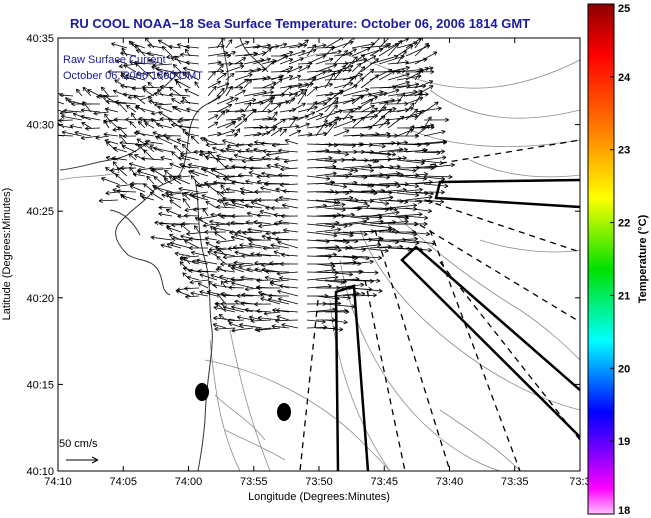 The image size is (651, 518). I want to click on colorbar-tick-label: 24, so click(624, 78).